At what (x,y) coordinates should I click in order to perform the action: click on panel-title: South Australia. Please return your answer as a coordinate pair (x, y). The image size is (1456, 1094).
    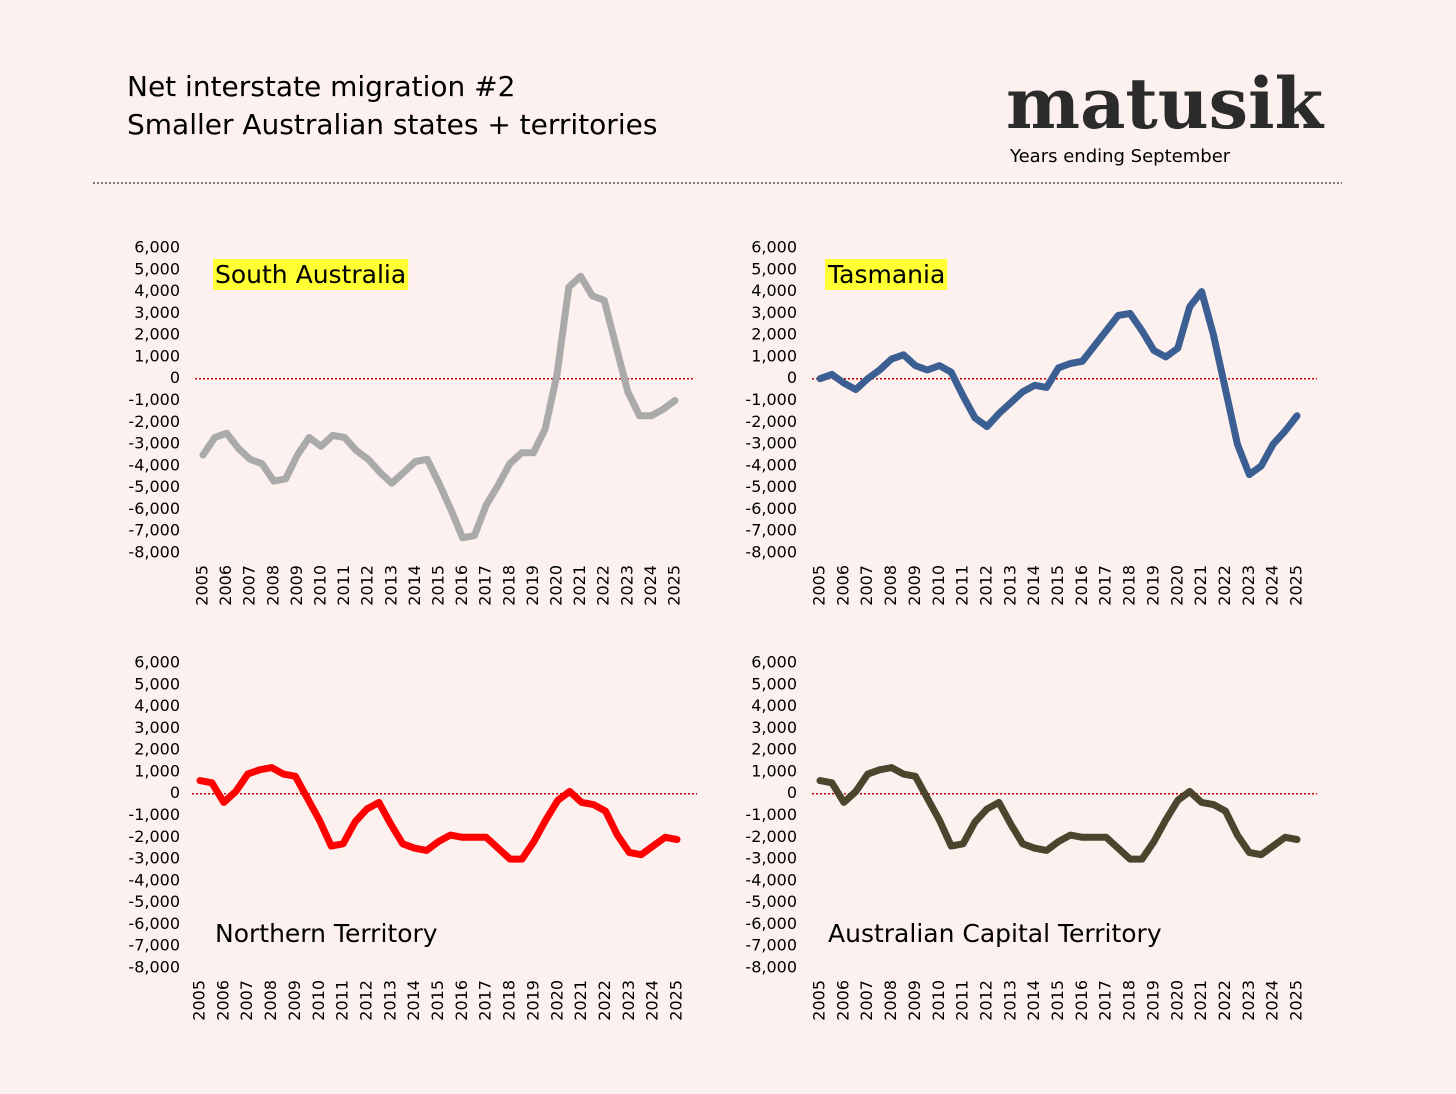
    Looking at the image, I should click on (310, 274).